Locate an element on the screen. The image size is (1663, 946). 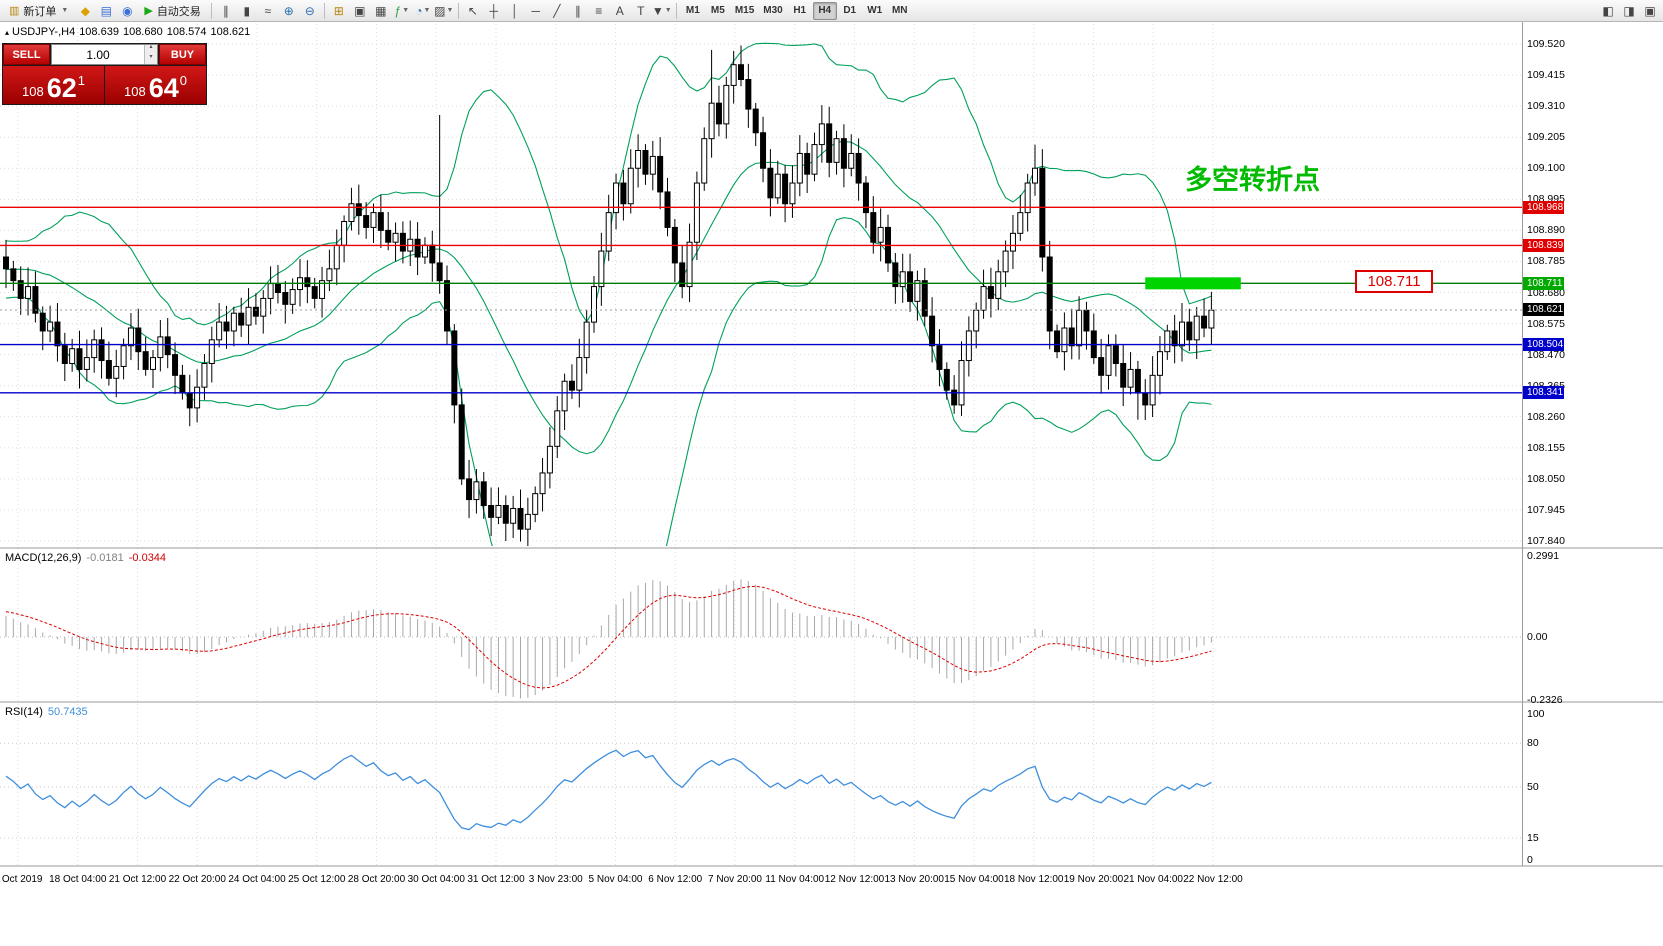
sell-price-pip: 1 is located at coordinates (81, 80).